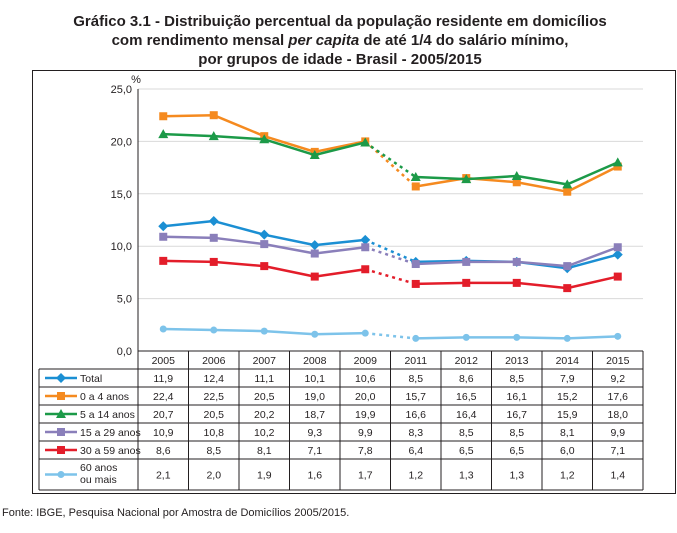  Describe the element at coordinates (618, 415) in the screenshot. I see `data-label: 18,0` at that location.